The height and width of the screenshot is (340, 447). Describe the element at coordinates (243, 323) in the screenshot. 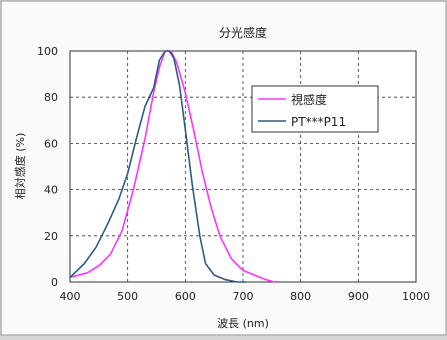

I see `x-axis-label: 波長 (nm)` at that location.